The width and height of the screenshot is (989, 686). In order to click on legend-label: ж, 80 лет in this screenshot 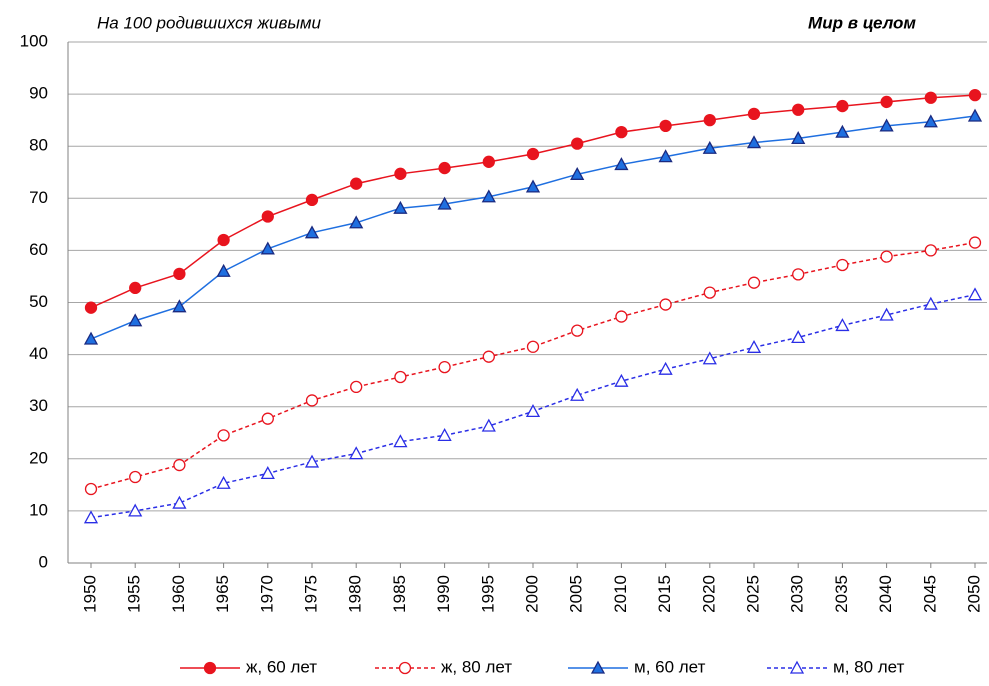, I will do `click(476, 666)`.